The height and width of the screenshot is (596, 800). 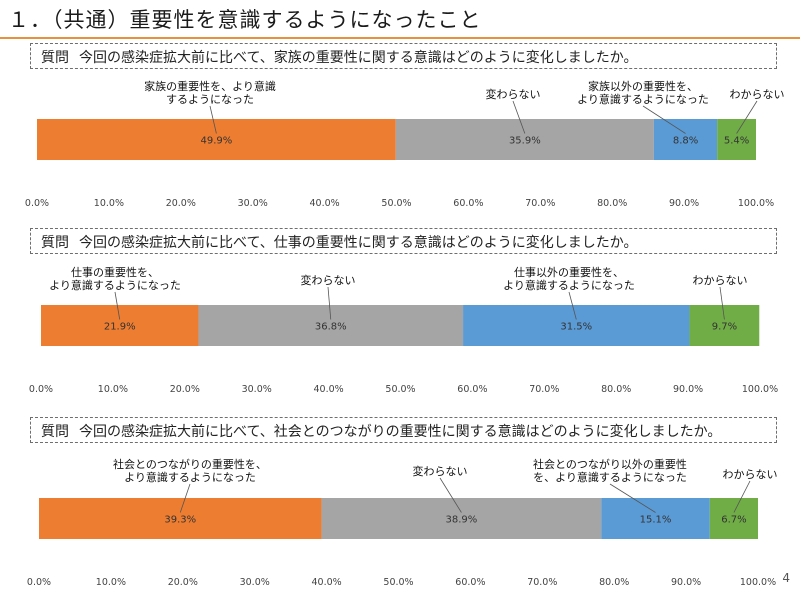 What do you see at coordinates (786, 578) in the screenshot?
I see `page-number: 4` at bounding box center [786, 578].